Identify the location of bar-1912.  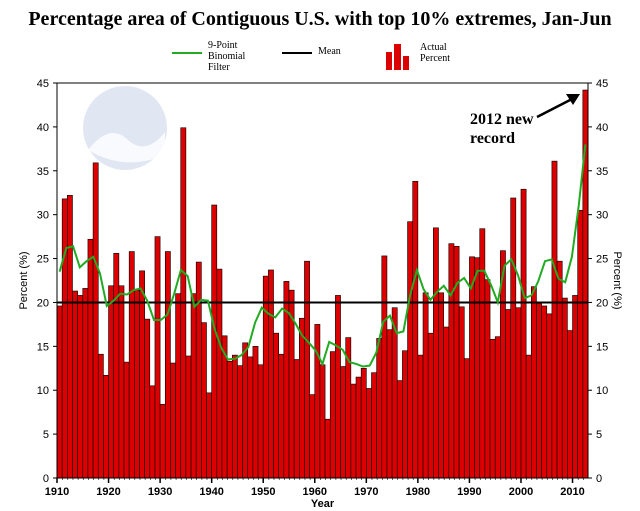
(70, 337).